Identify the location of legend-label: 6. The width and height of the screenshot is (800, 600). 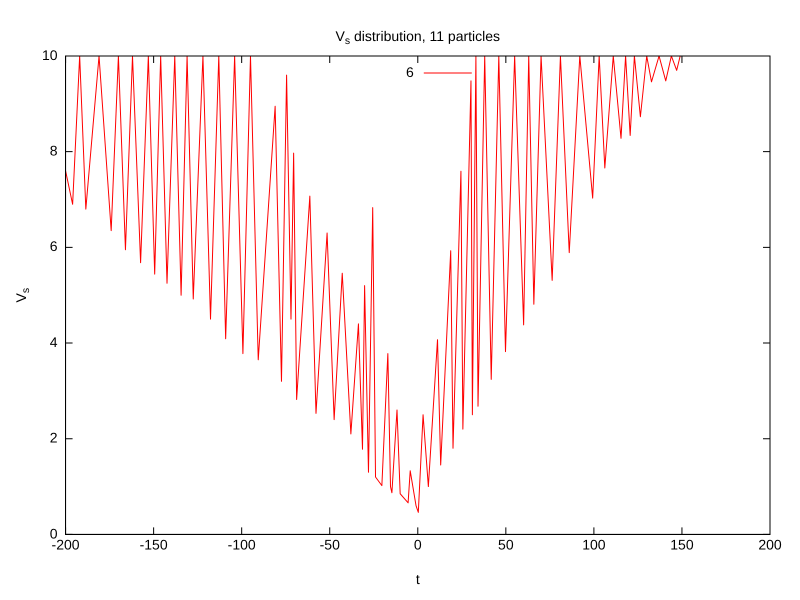
(410, 72).